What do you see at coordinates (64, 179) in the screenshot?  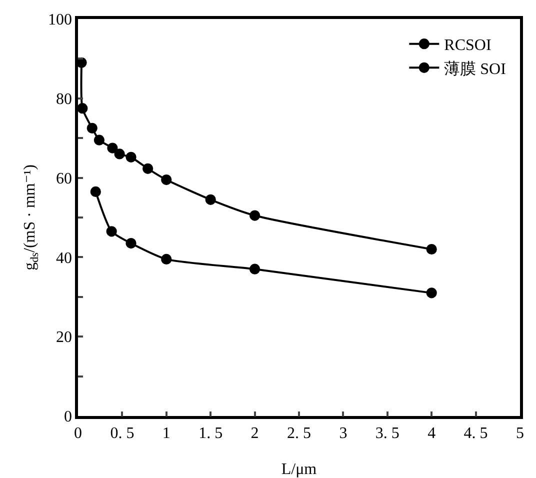 I see `y-tick-label: 60` at bounding box center [64, 179].